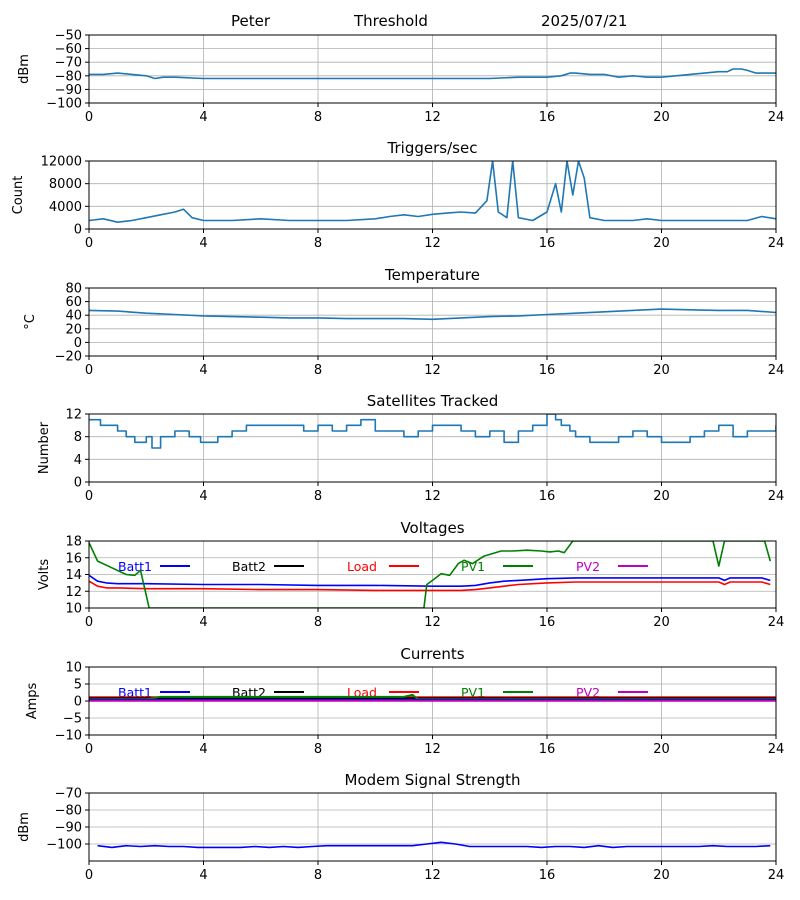  What do you see at coordinates (433, 780) in the screenshot?
I see `chart-title: Modem Signal Strength` at bounding box center [433, 780].